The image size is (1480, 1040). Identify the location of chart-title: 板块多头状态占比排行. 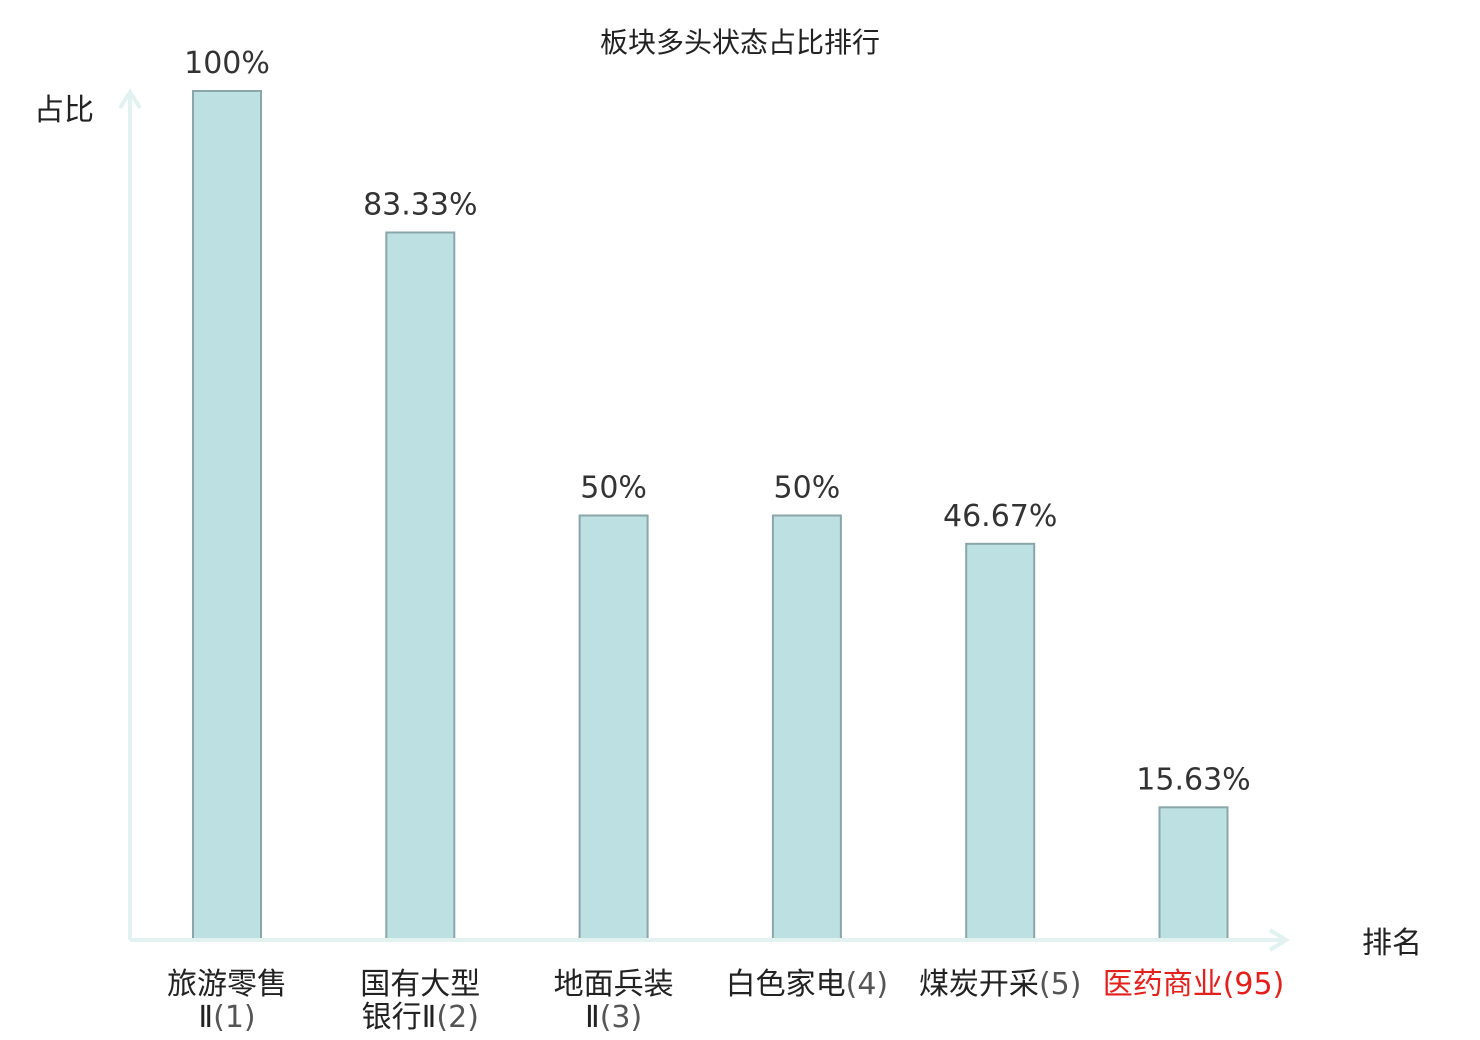
(740, 42).